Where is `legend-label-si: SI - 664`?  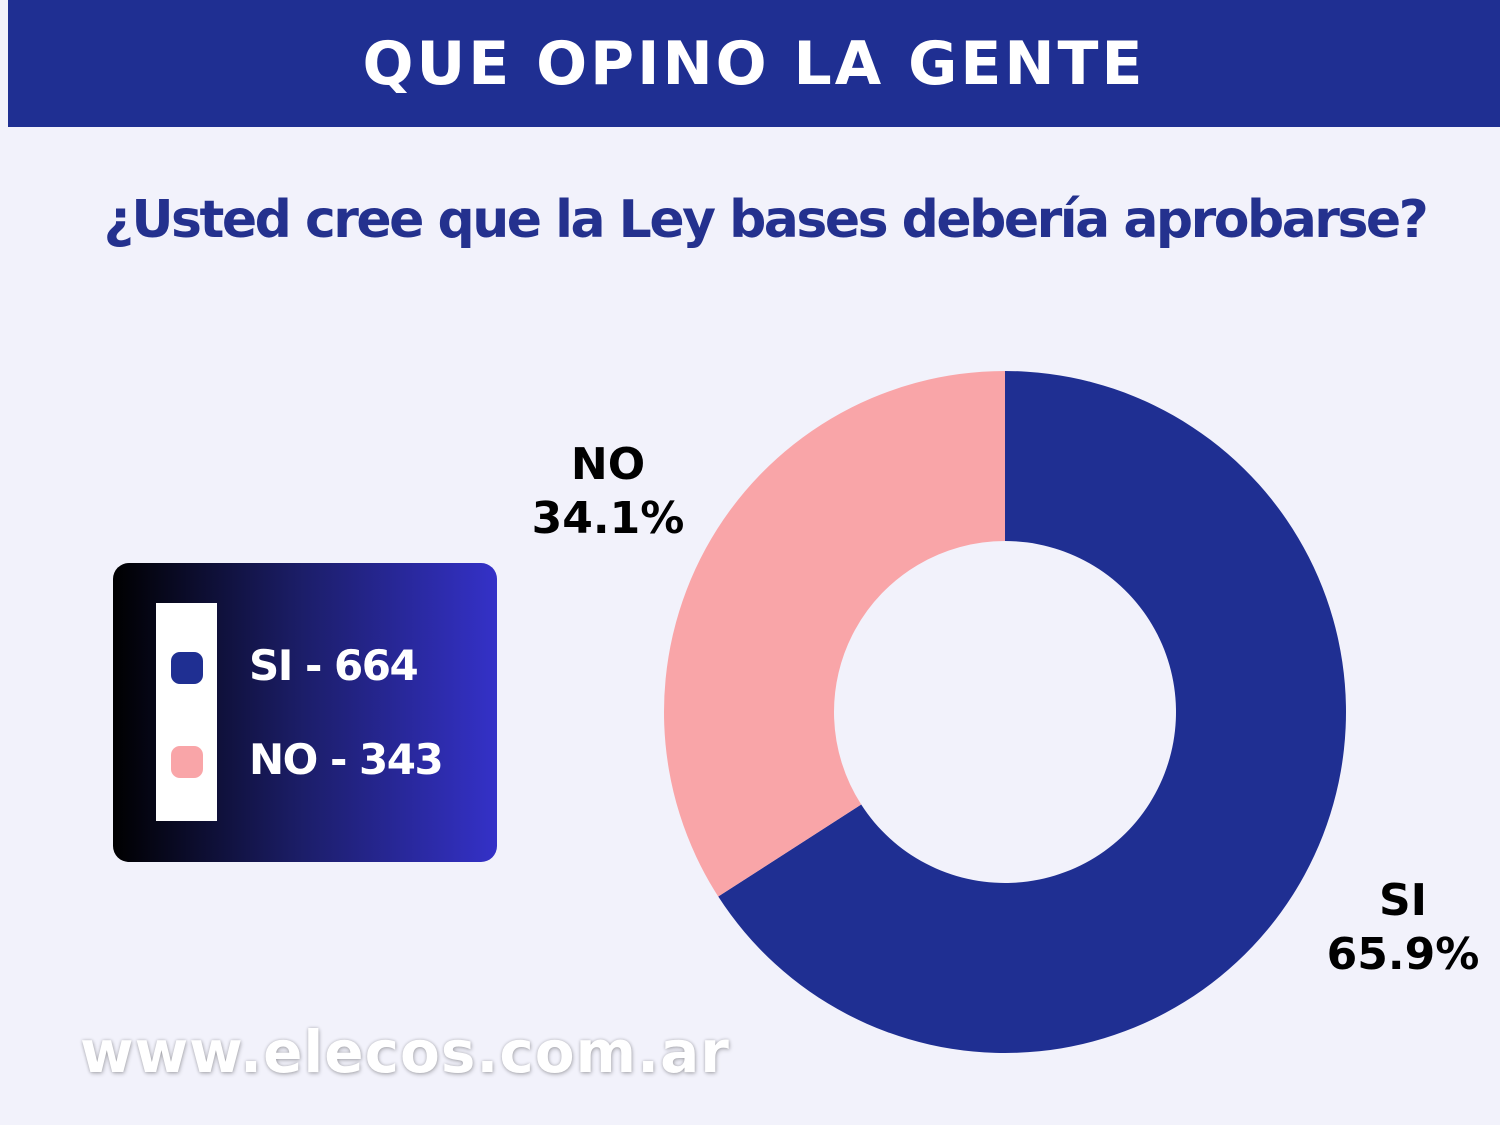 legend-label-si: SI - 664 is located at coordinates (334, 665).